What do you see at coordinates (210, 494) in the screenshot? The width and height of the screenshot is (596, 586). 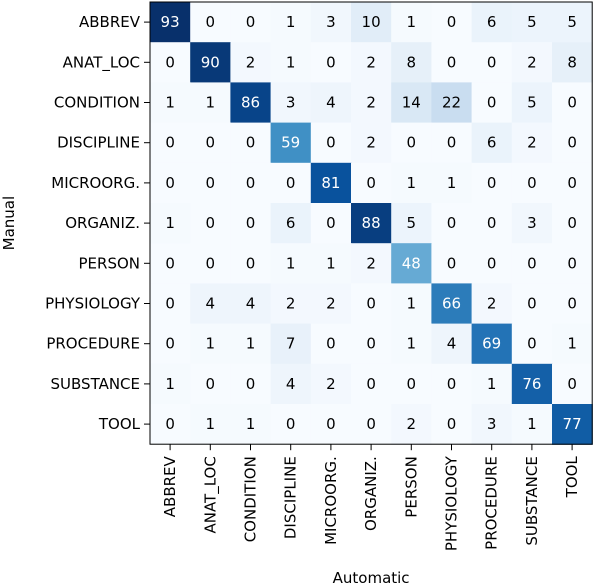 I see `x-tick-label: ANAT_LOC` at bounding box center [210, 494].